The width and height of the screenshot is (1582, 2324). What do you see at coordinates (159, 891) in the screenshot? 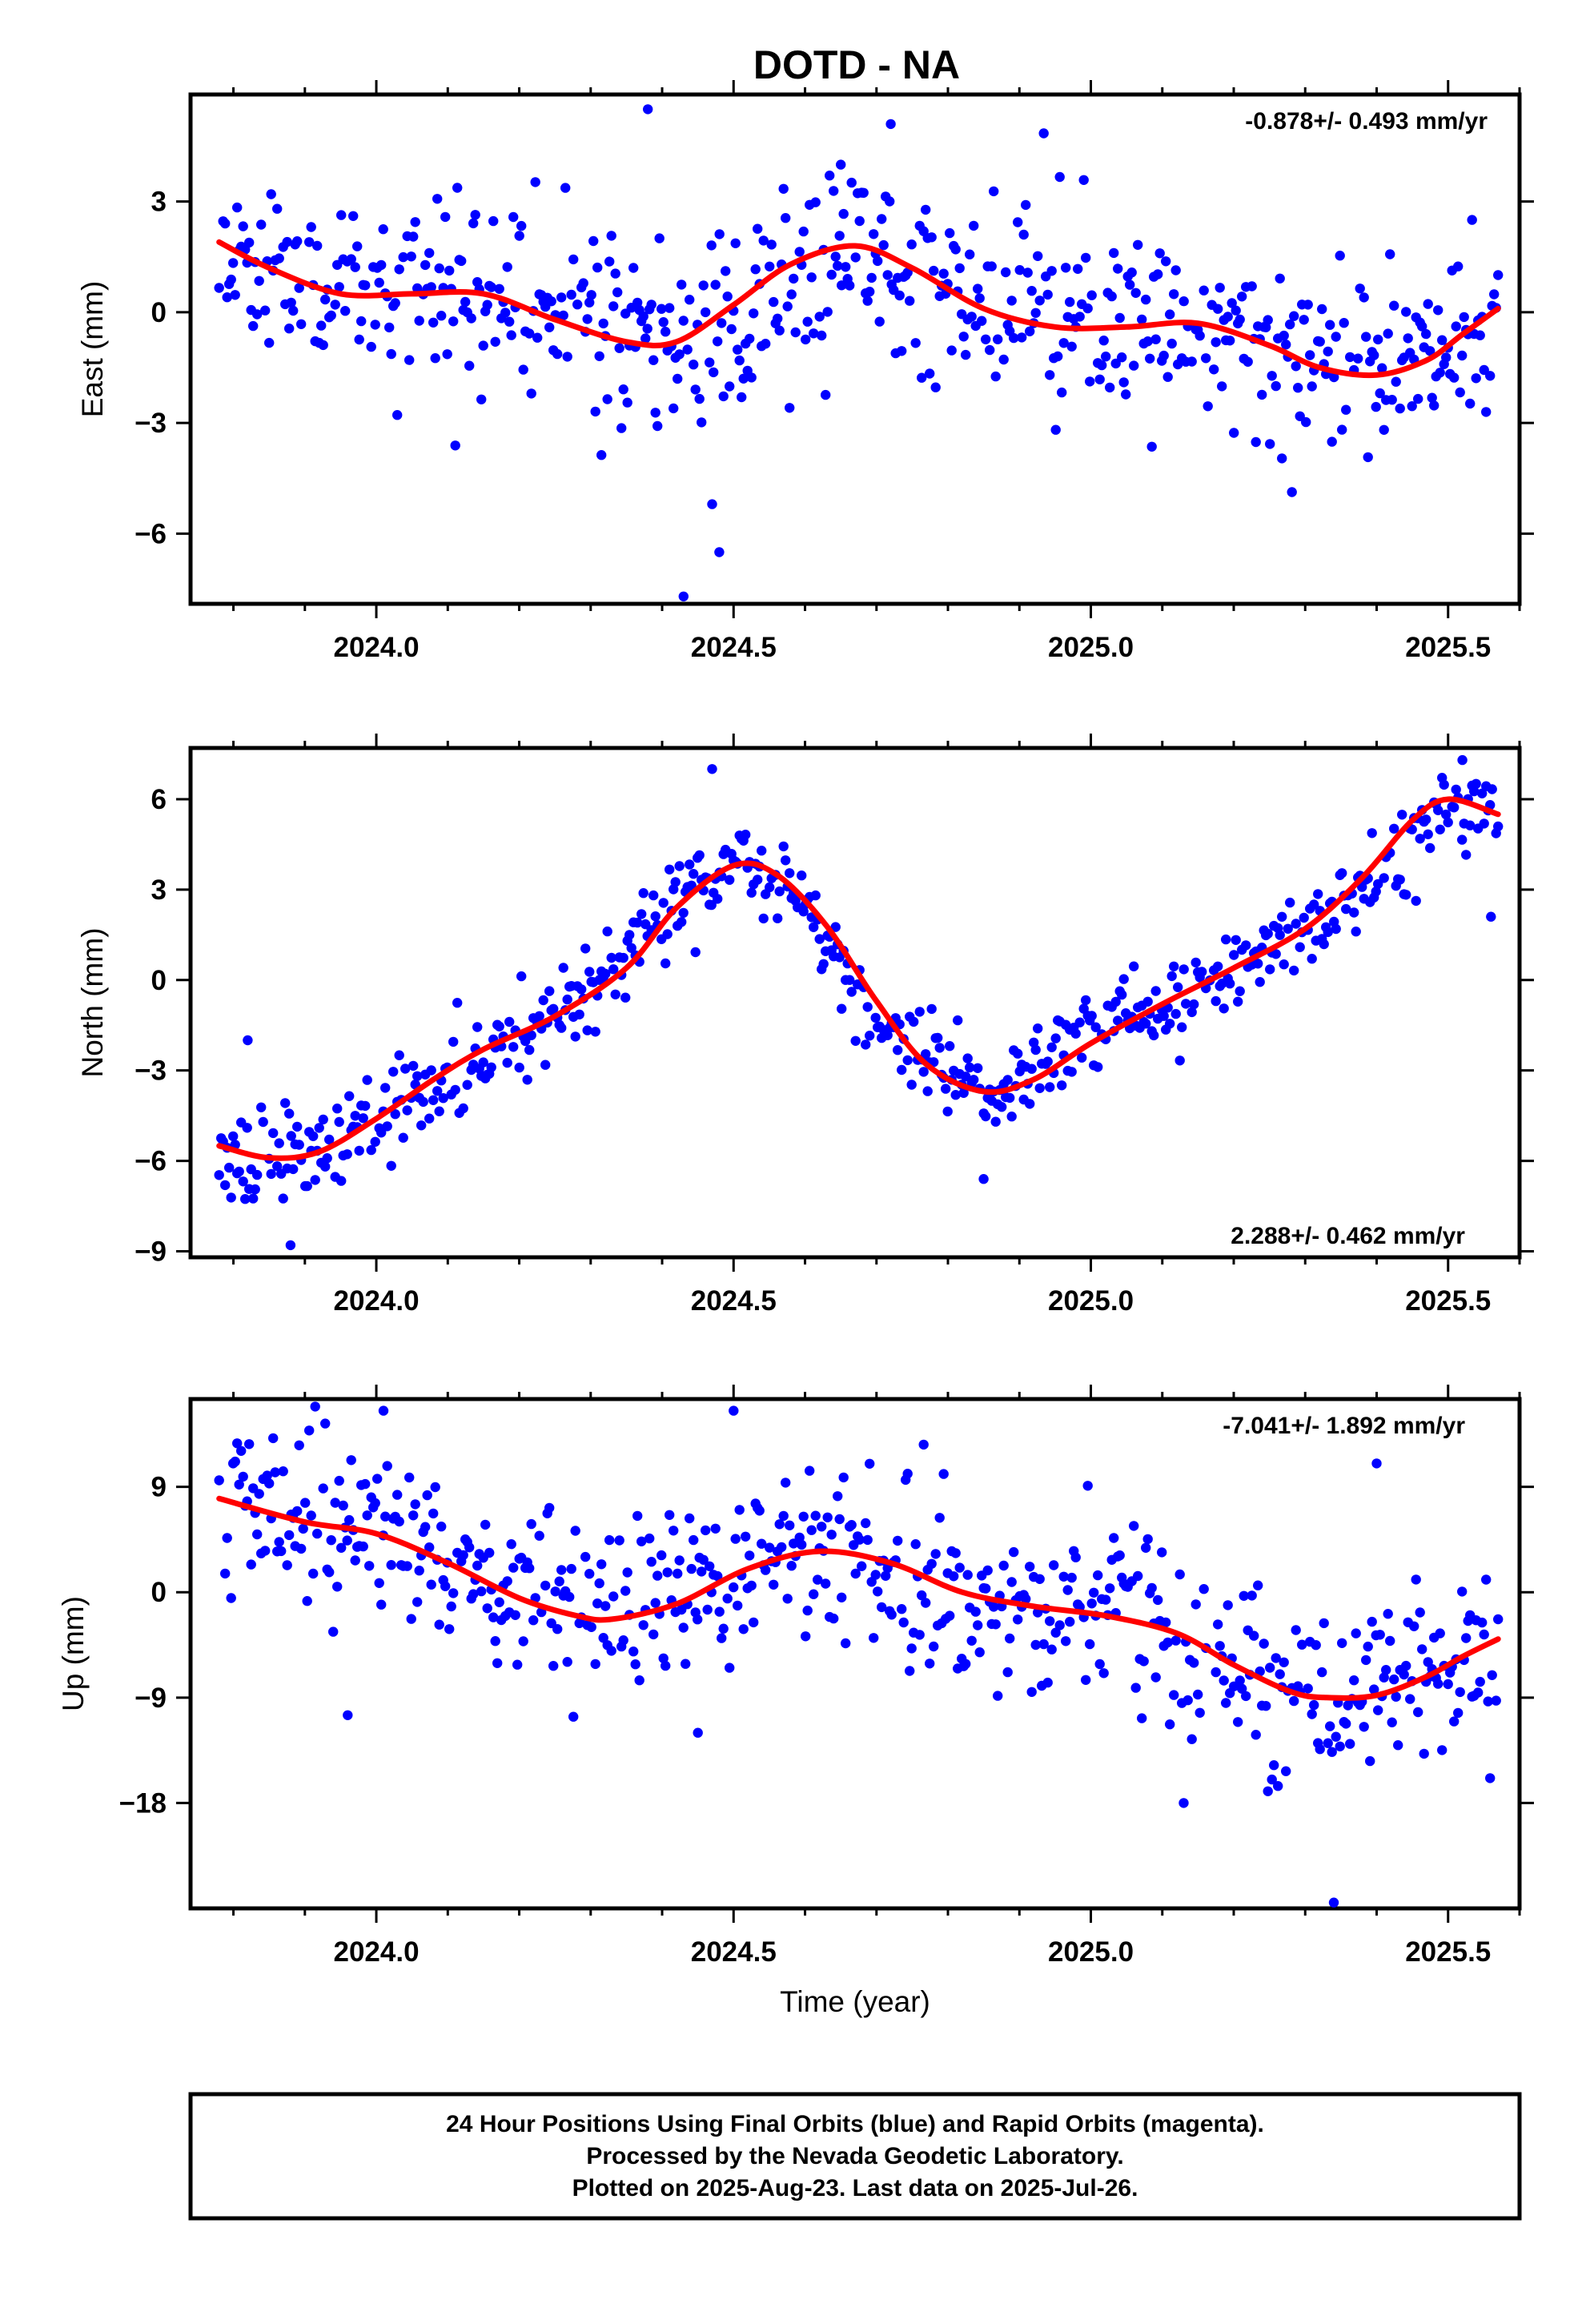
I see `north-y-tick-label: 3` at bounding box center [159, 891].